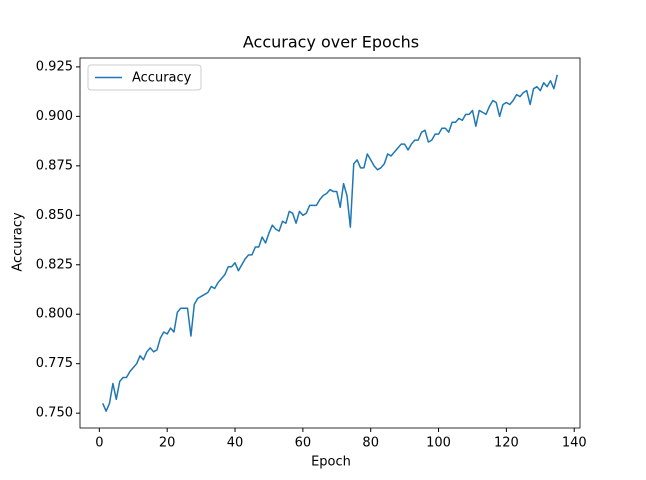 This screenshot has height=480, width=646. I want to click on y-tick-label: 0.750, so click(54, 413).